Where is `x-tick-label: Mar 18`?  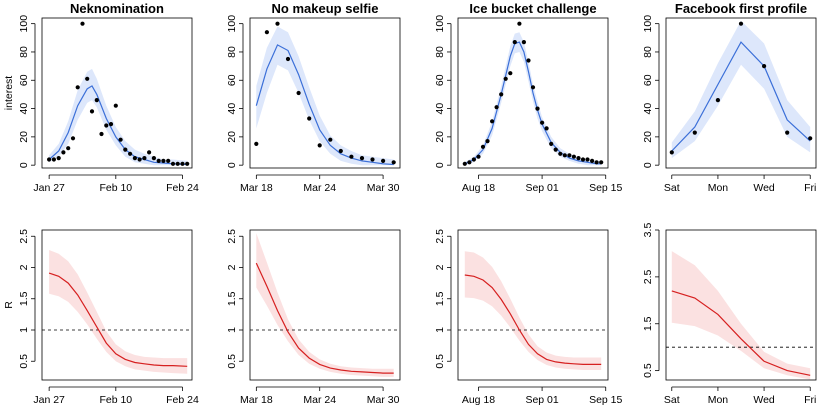 x-tick-label: Mar 18 is located at coordinates (256, 400).